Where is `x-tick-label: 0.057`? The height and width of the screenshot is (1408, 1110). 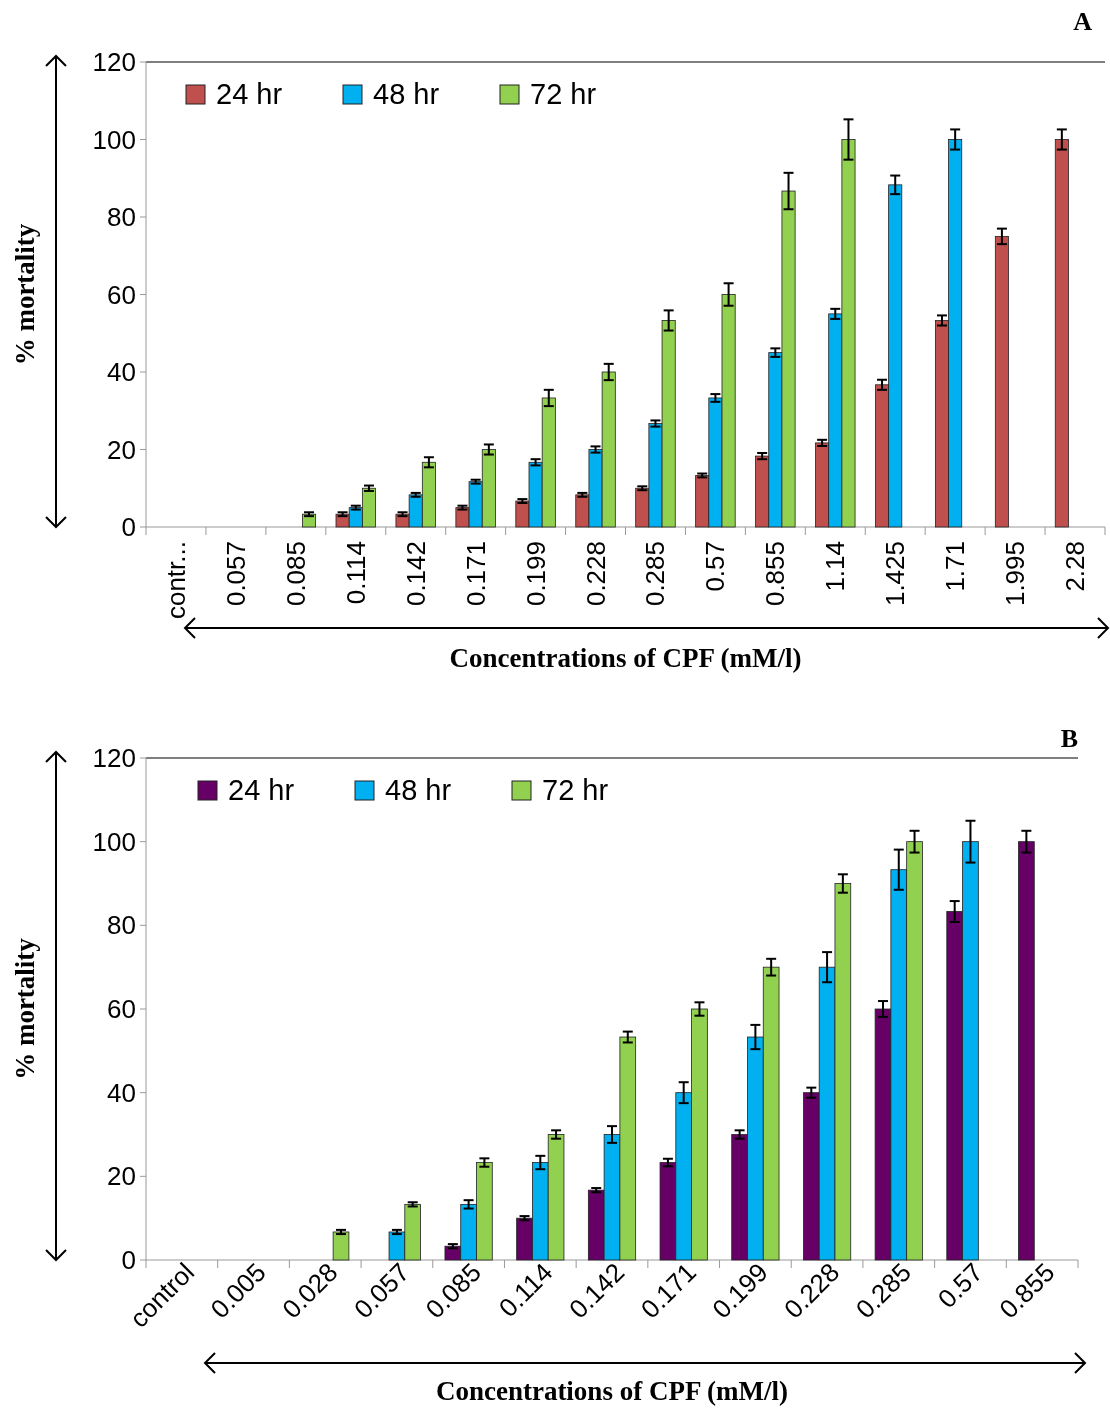
x-tick-label: 0.057 is located at coordinates (235, 574).